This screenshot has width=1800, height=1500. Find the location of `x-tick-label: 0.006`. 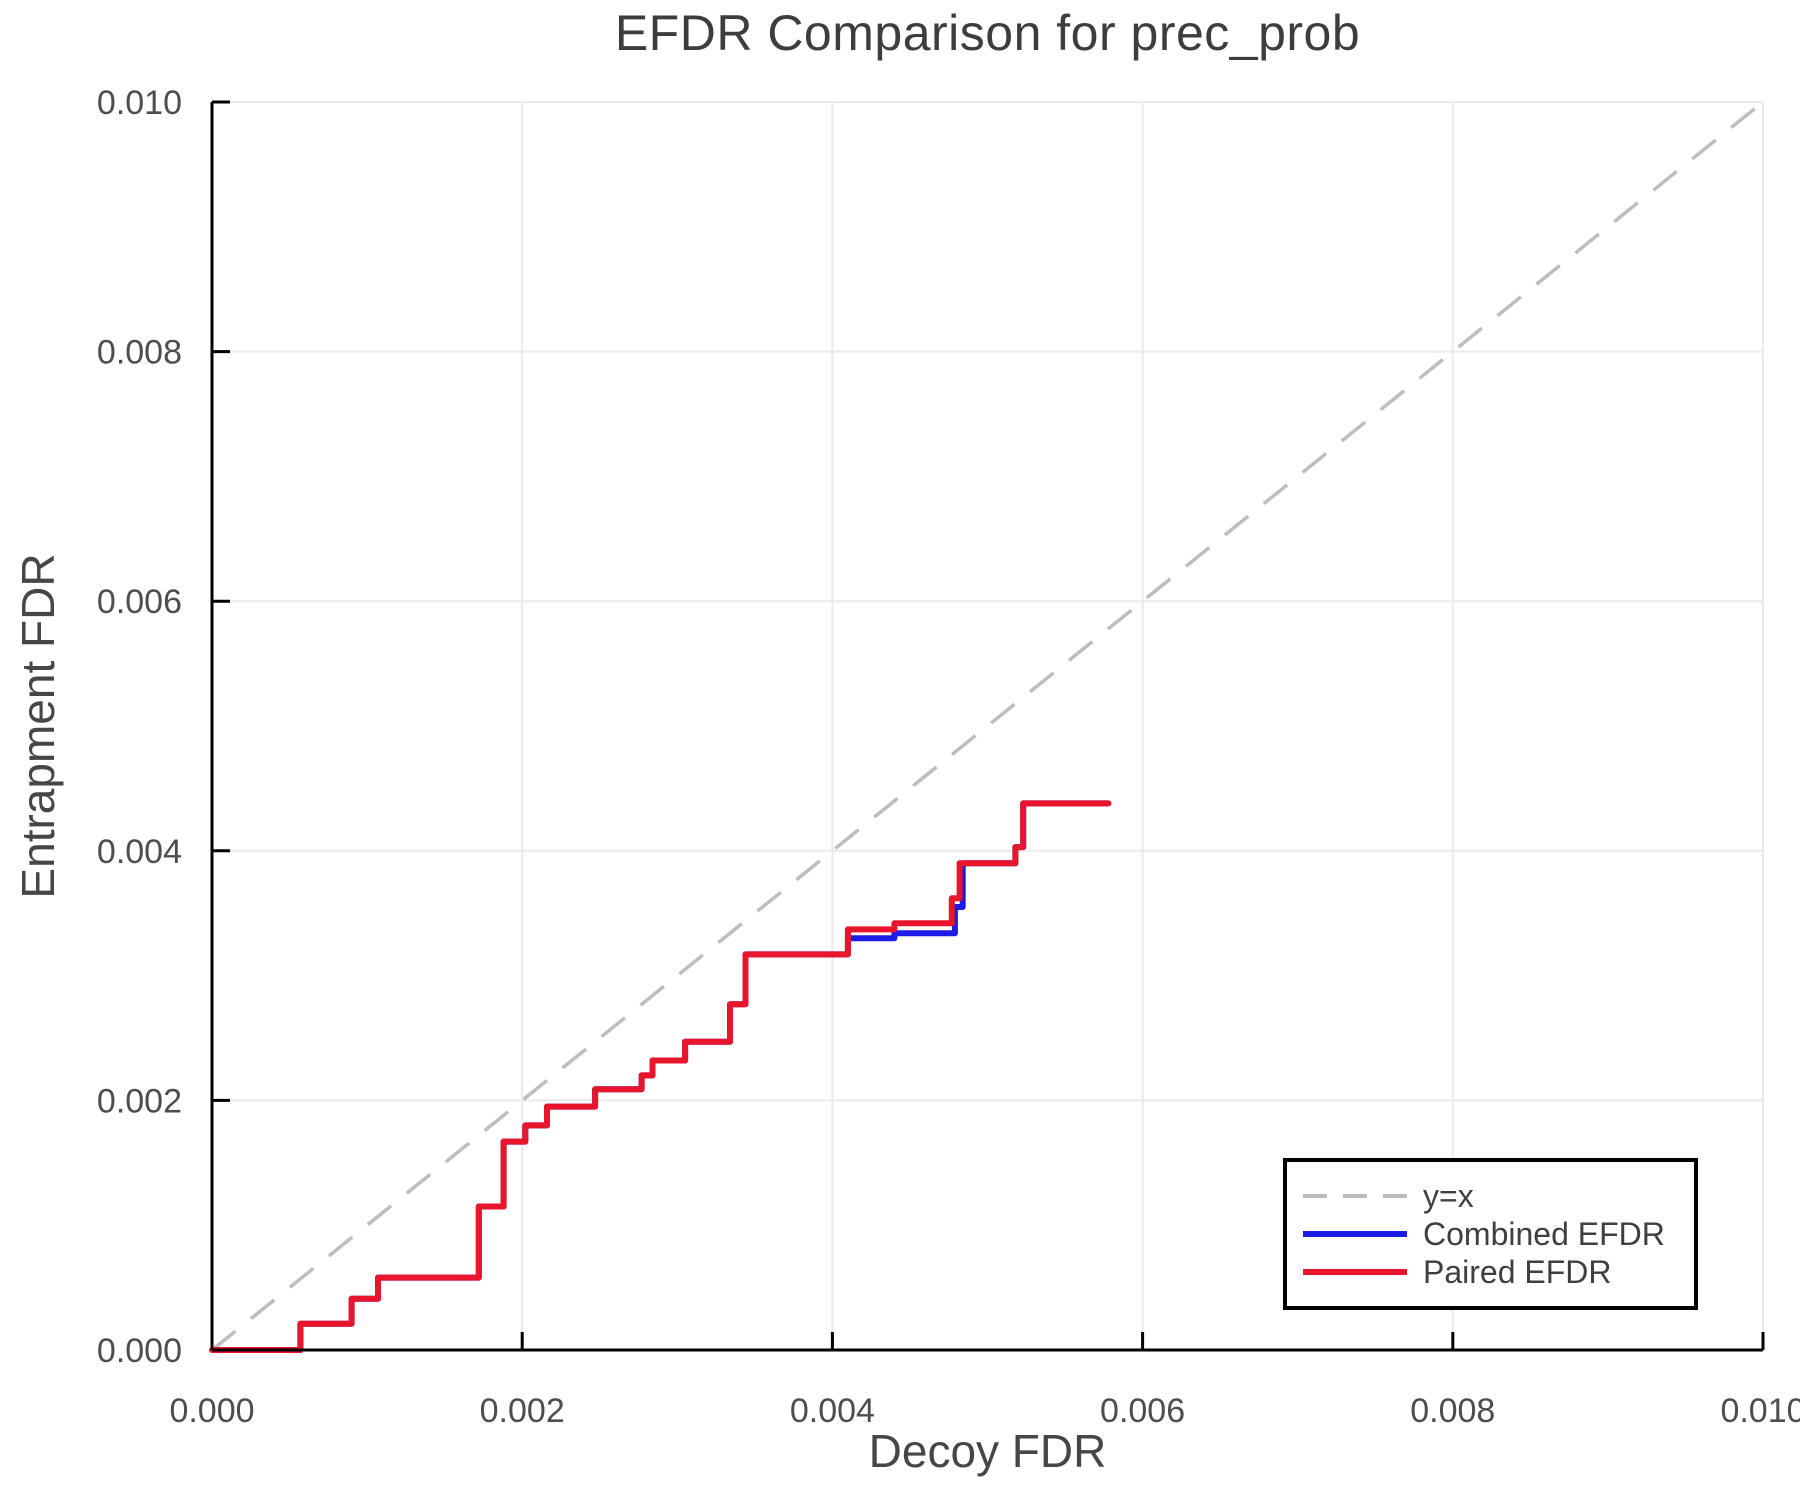

x-tick-label: 0.006 is located at coordinates (1142, 1411).